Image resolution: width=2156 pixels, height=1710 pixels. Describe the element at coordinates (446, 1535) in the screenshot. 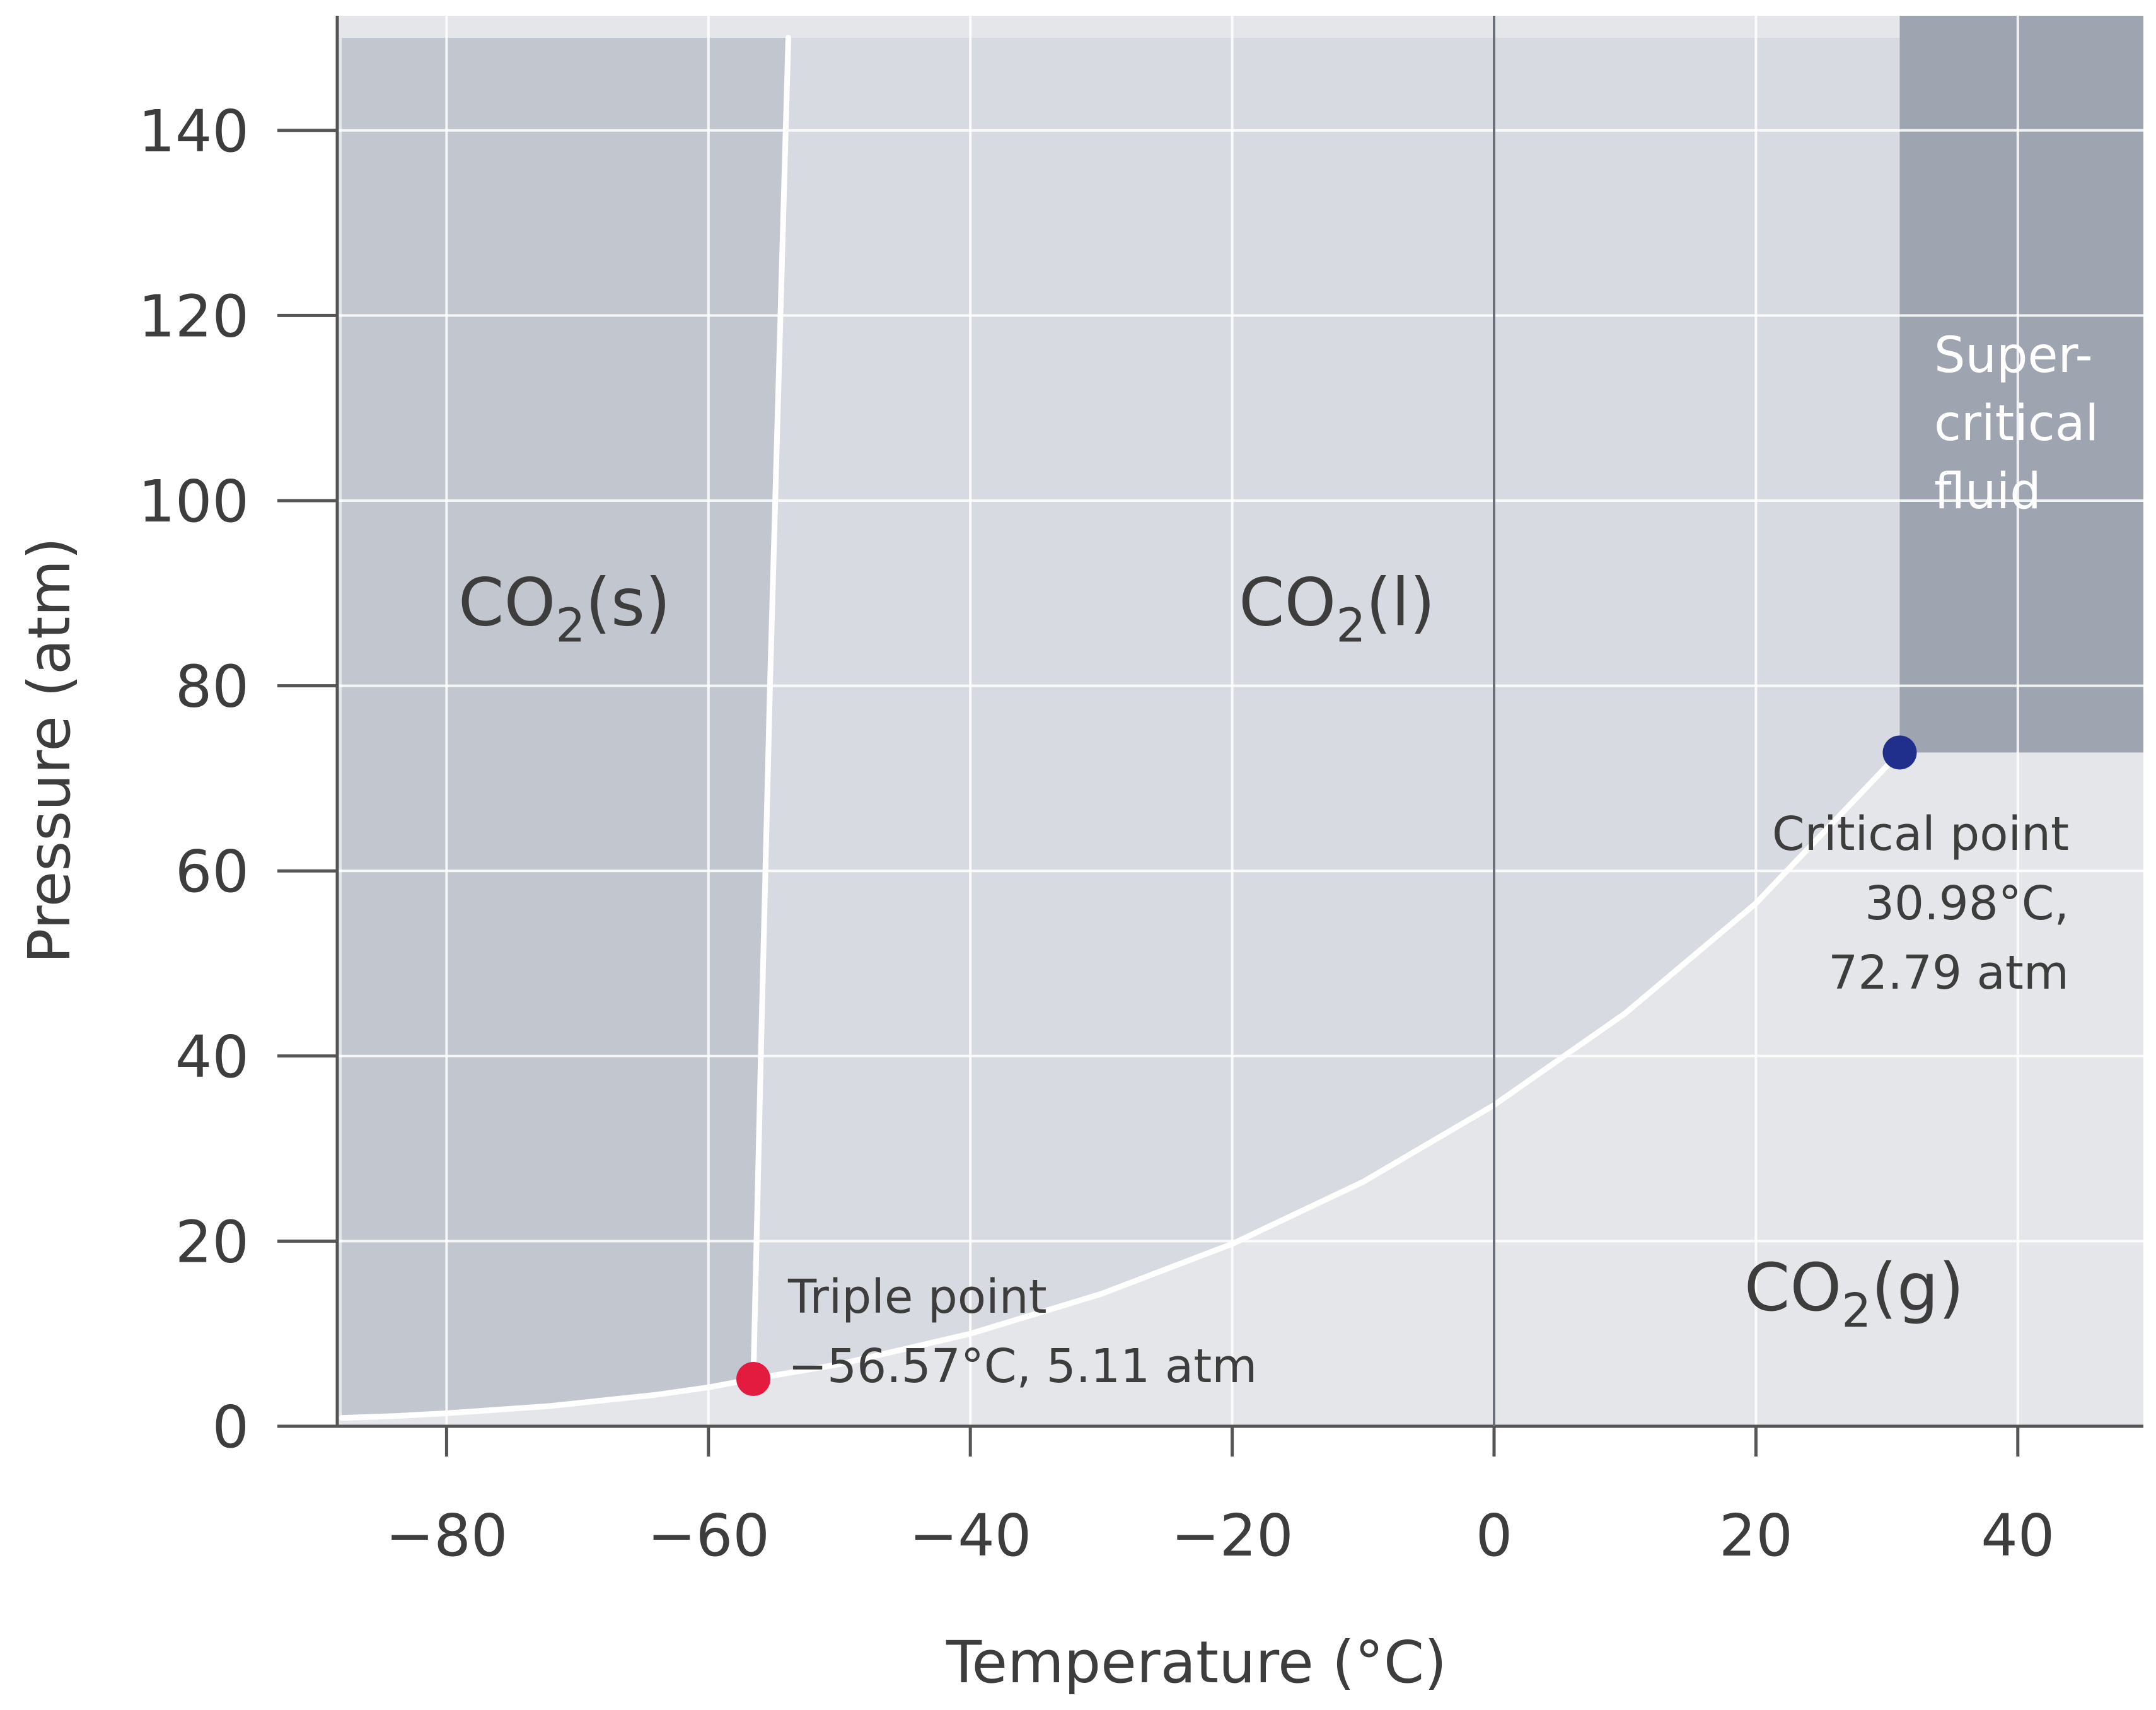

I see `x-tick-label: −80` at that location.